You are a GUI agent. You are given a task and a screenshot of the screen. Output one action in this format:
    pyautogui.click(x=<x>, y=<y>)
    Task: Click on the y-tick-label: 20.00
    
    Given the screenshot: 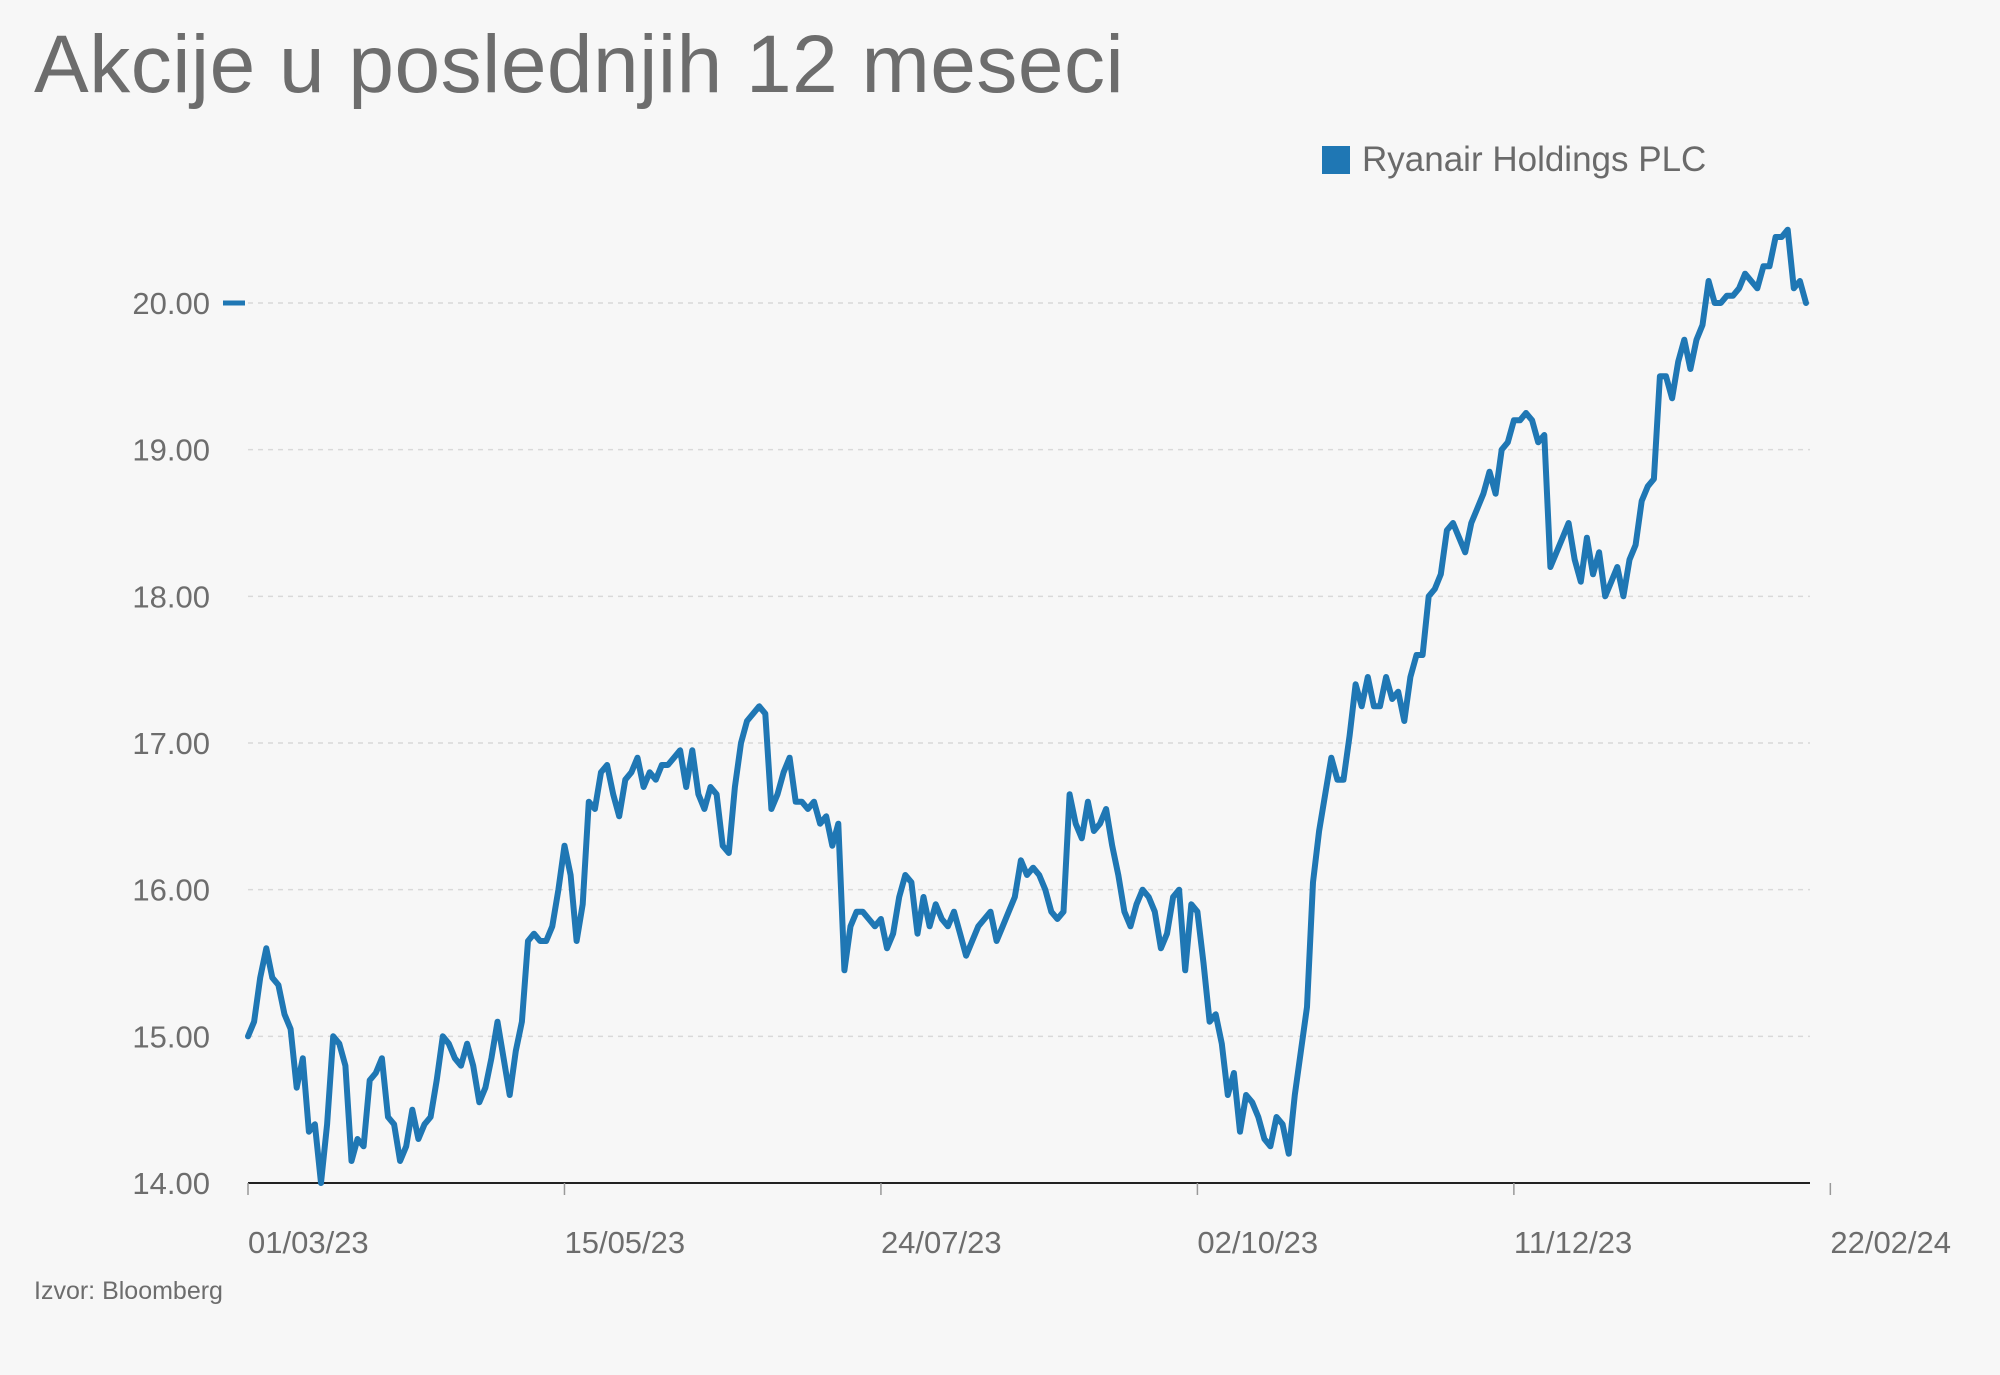 What is the action you would take?
    pyautogui.click(x=171, y=303)
    